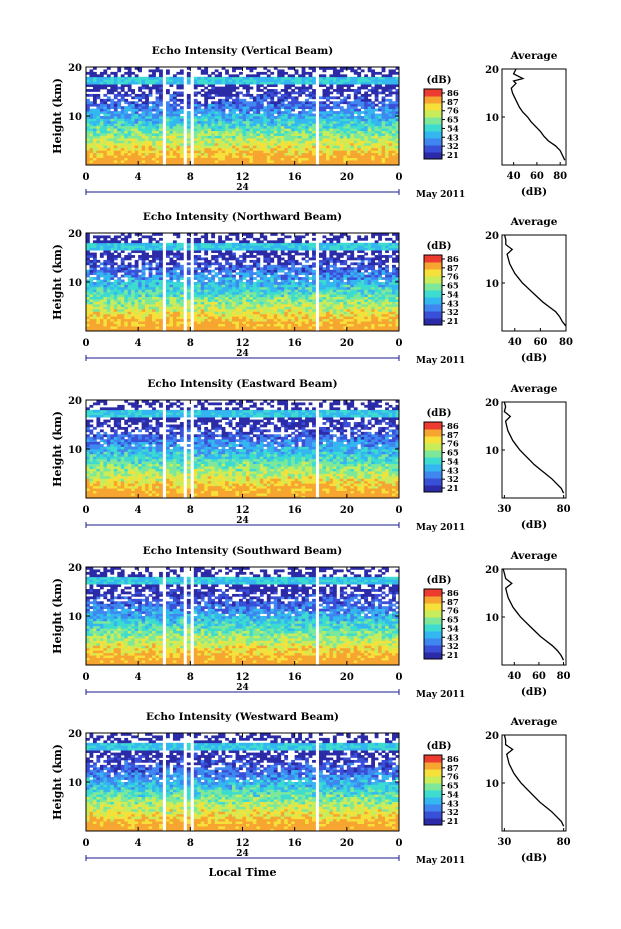 Image resolution: width=621 pixels, height=929 pixels. I want to click on colorbar-segment, so click(433, 142).